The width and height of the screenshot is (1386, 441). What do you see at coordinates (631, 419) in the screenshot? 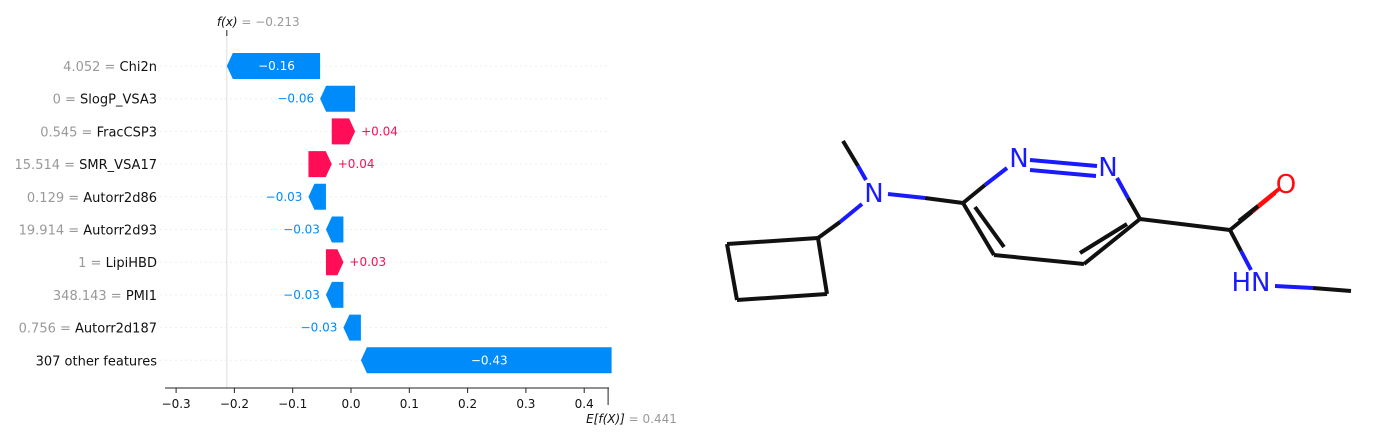
I see `expected-value-annotation: E[f(X)] = 0.441` at bounding box center [631, 419].